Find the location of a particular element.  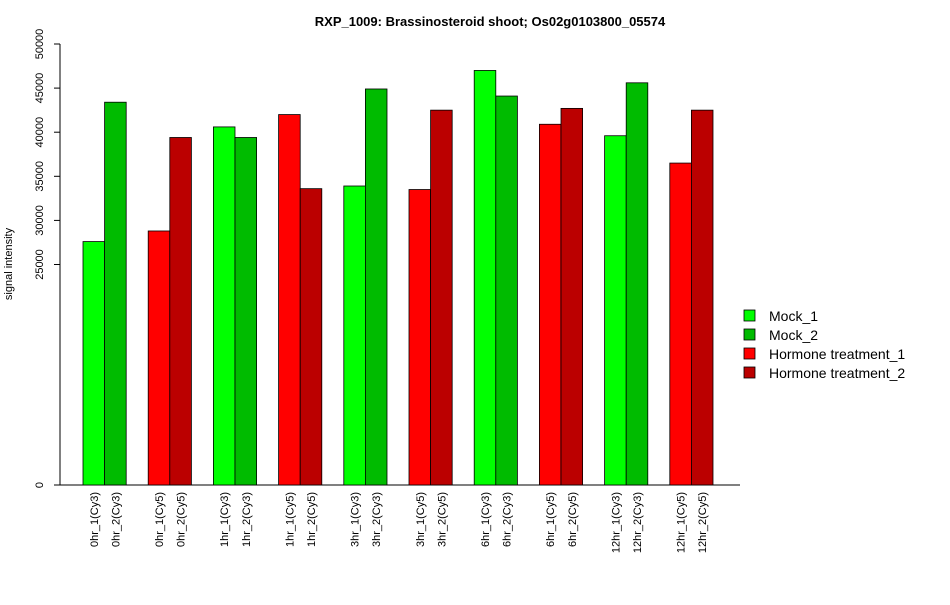

category-label: 6hr_2(Cy5) is located at coordinates (573, 519).